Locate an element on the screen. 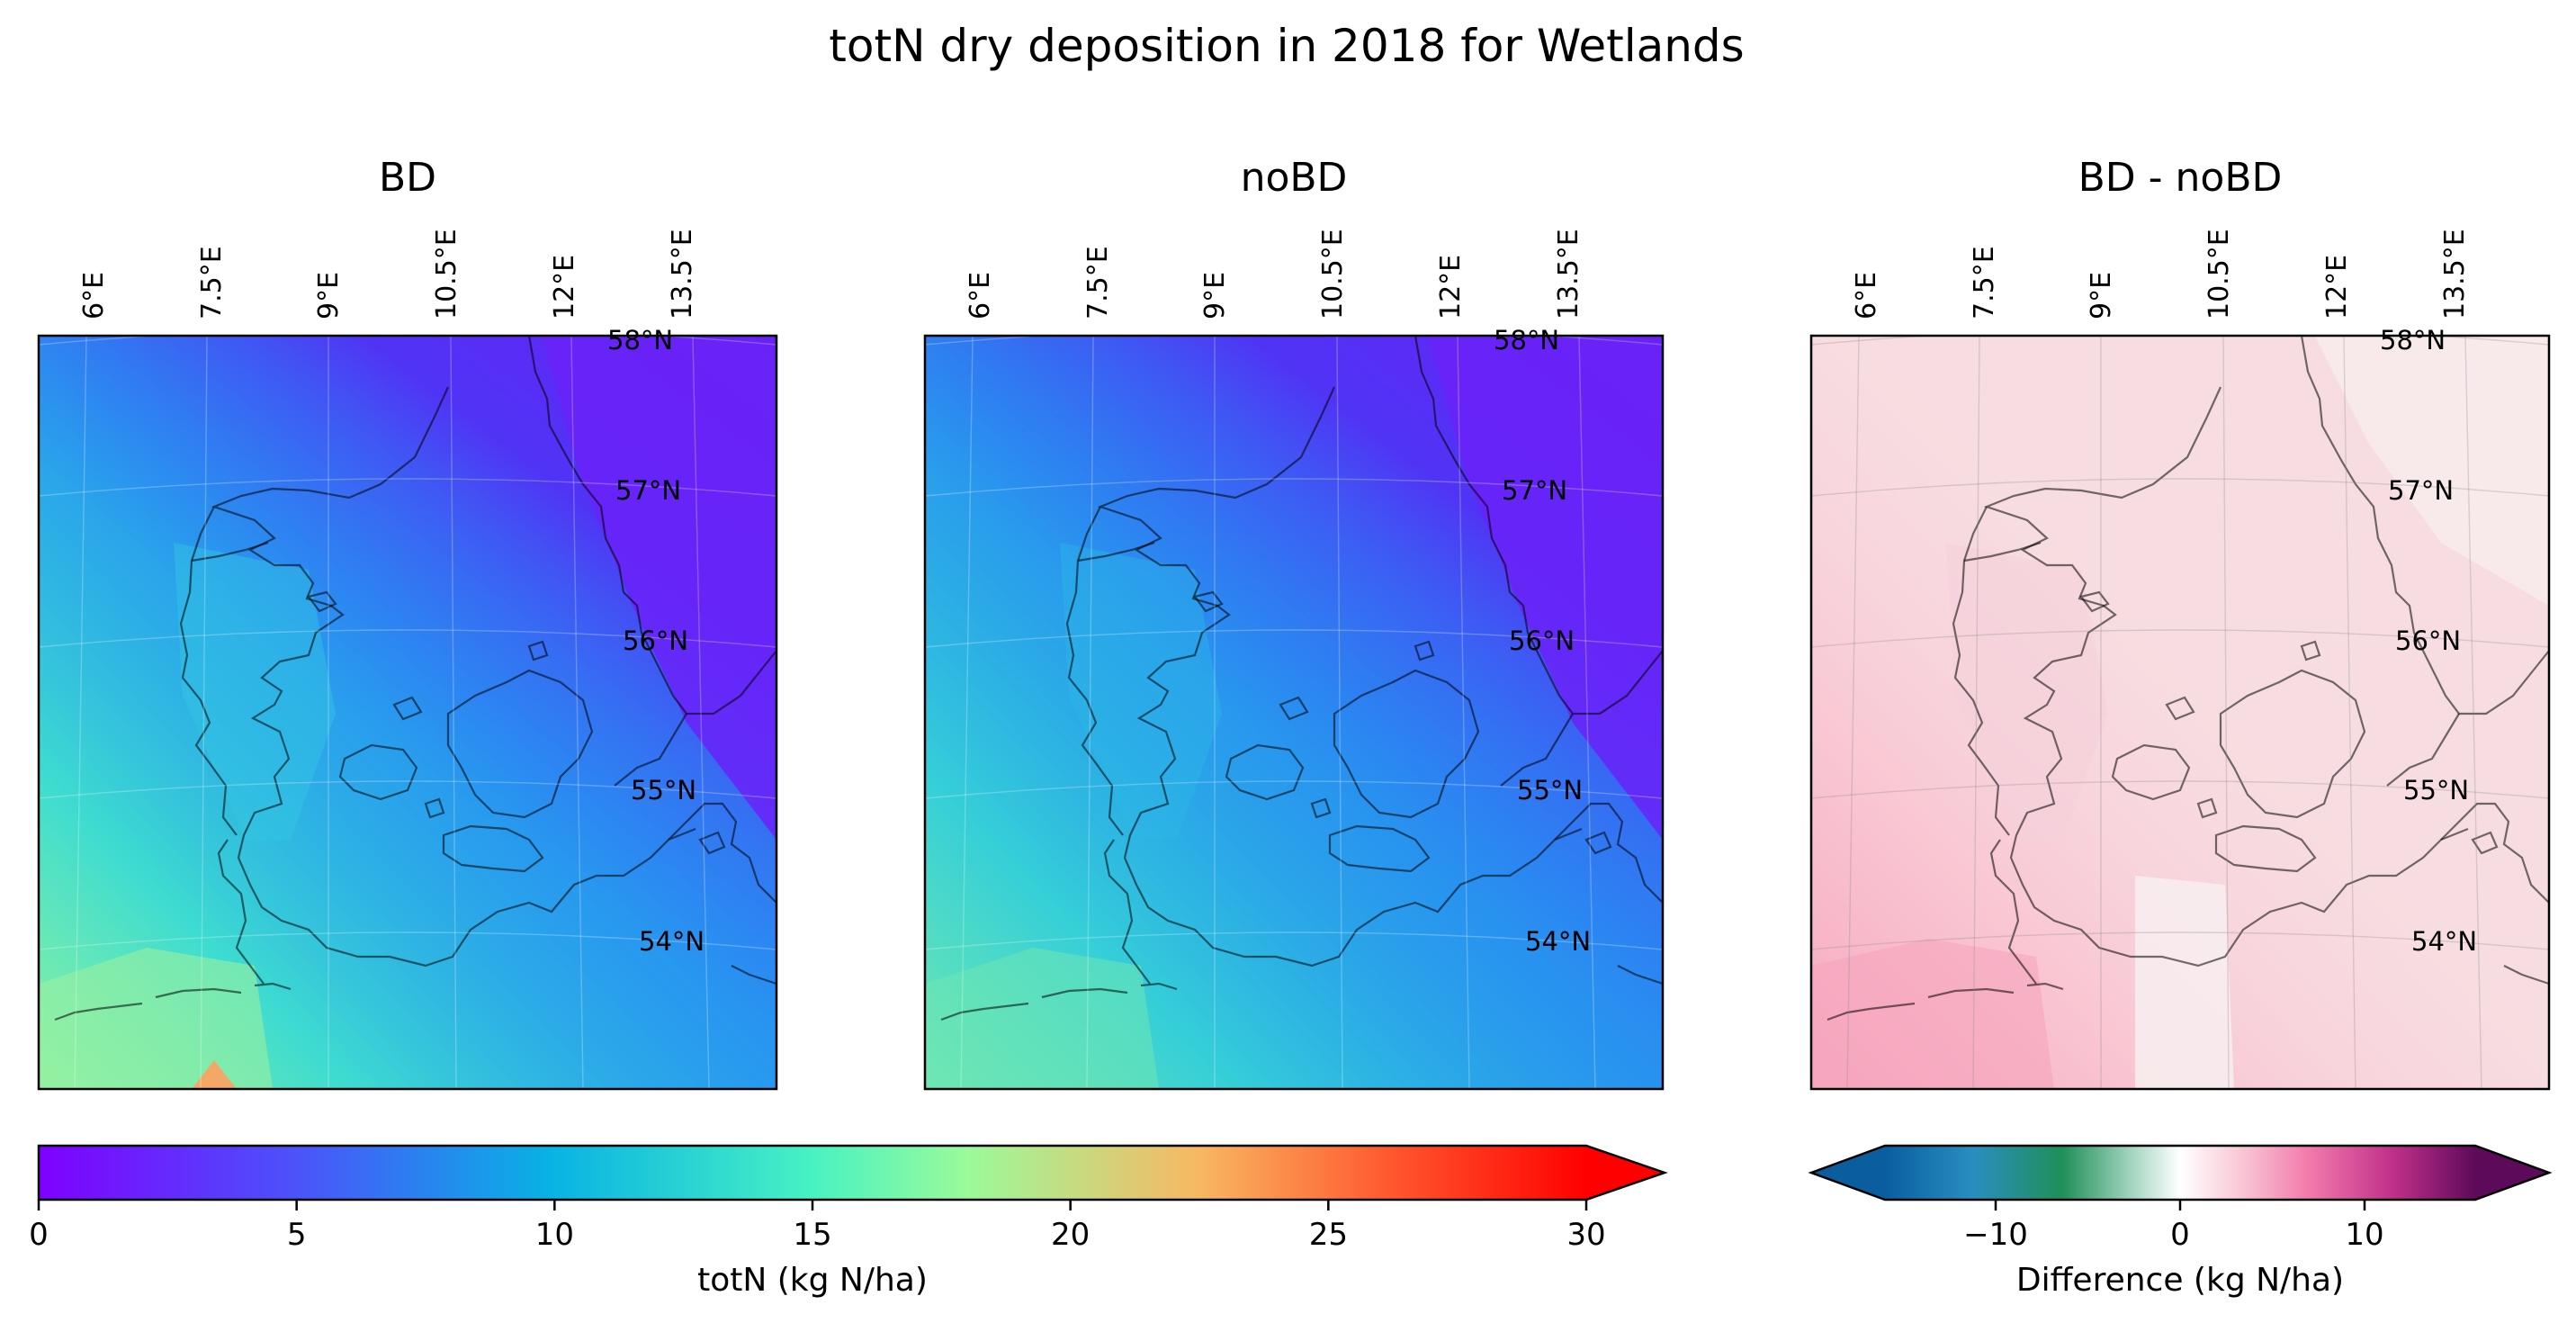 The height and width of the screenshot is (1341, 2576). colorbar-diff-tick-label: 10 is located at coordinates (2364, 1235).